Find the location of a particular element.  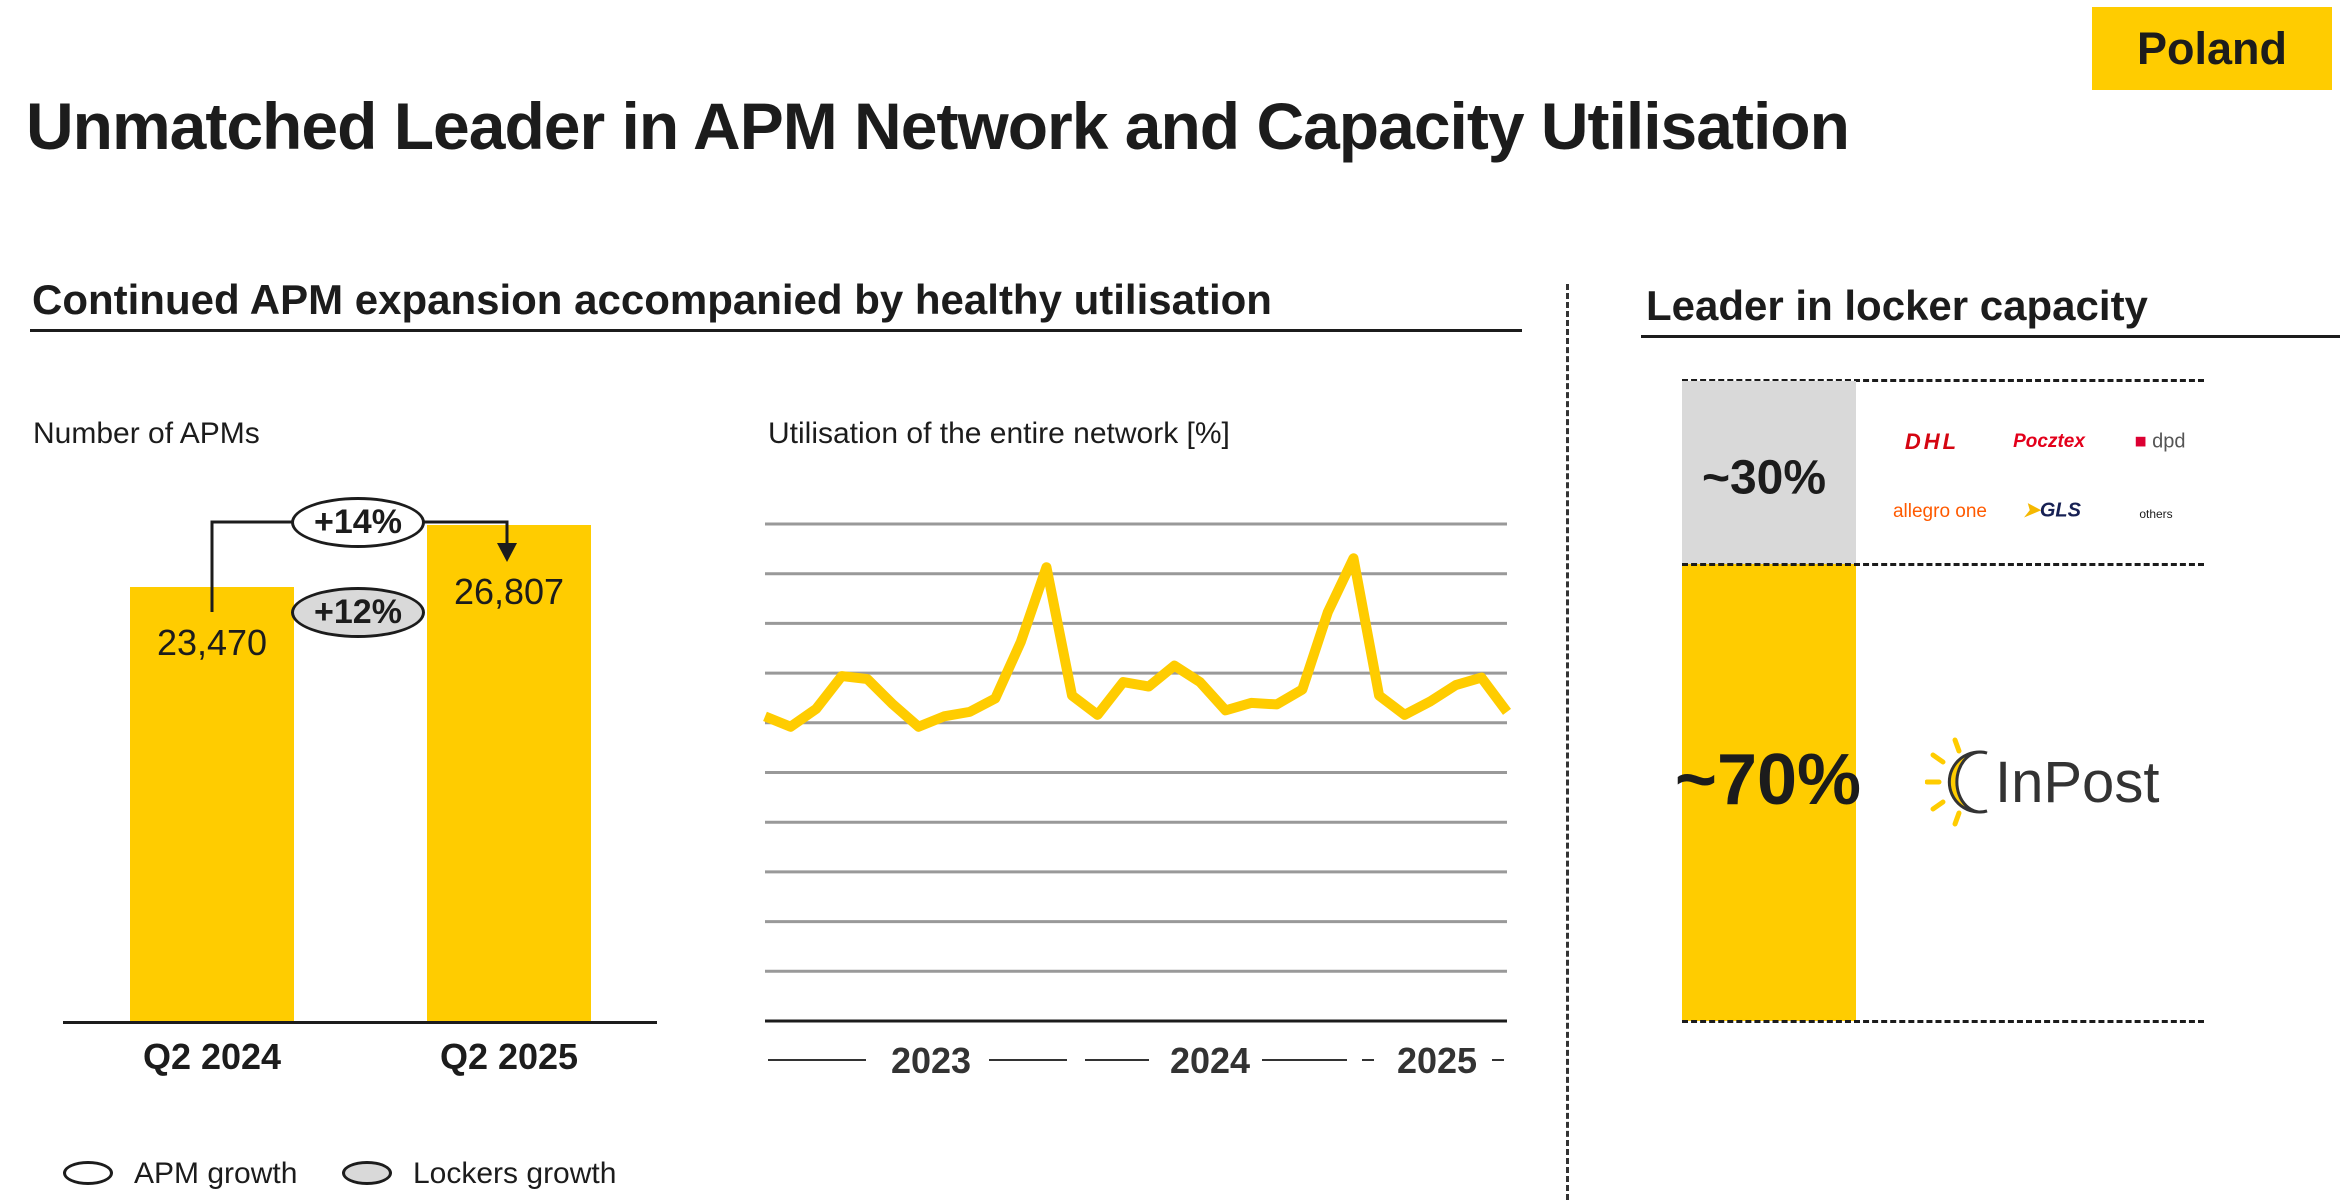

inpost-logo: InPost is located at coordinates (2042, 782).